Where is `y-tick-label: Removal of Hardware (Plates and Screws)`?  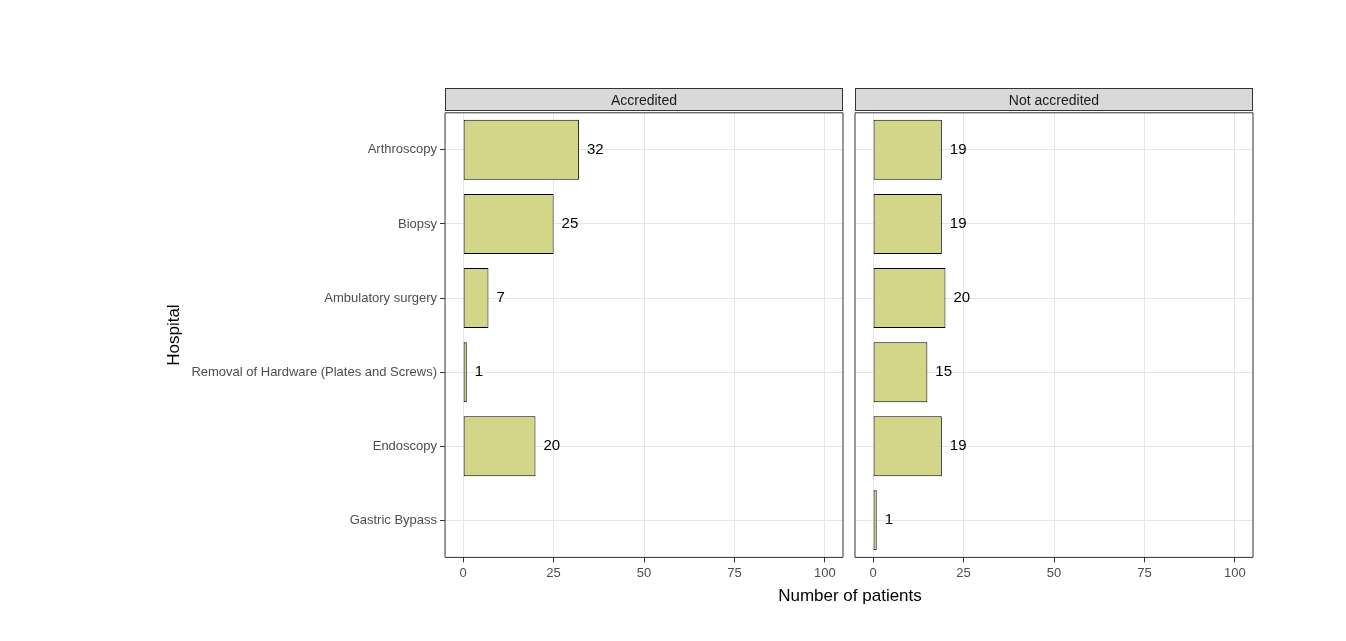 y-tick-label: Removal of Hardware (Plates and Screws) is located at coordinates (314, 371).